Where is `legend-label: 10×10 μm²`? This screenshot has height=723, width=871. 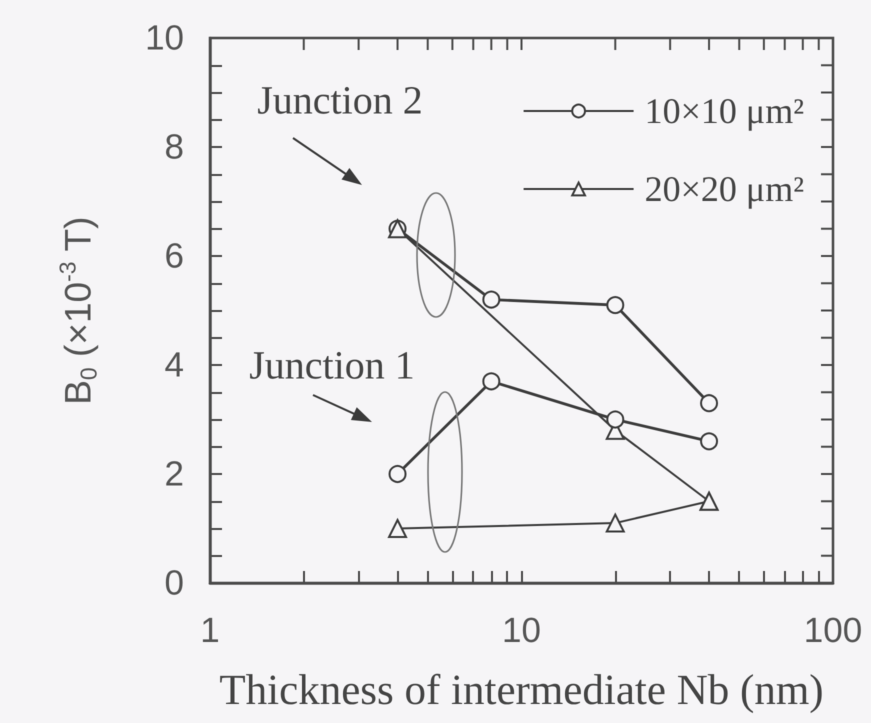
legend-label: 10×10 μm² is located at coordinates (724, 111).